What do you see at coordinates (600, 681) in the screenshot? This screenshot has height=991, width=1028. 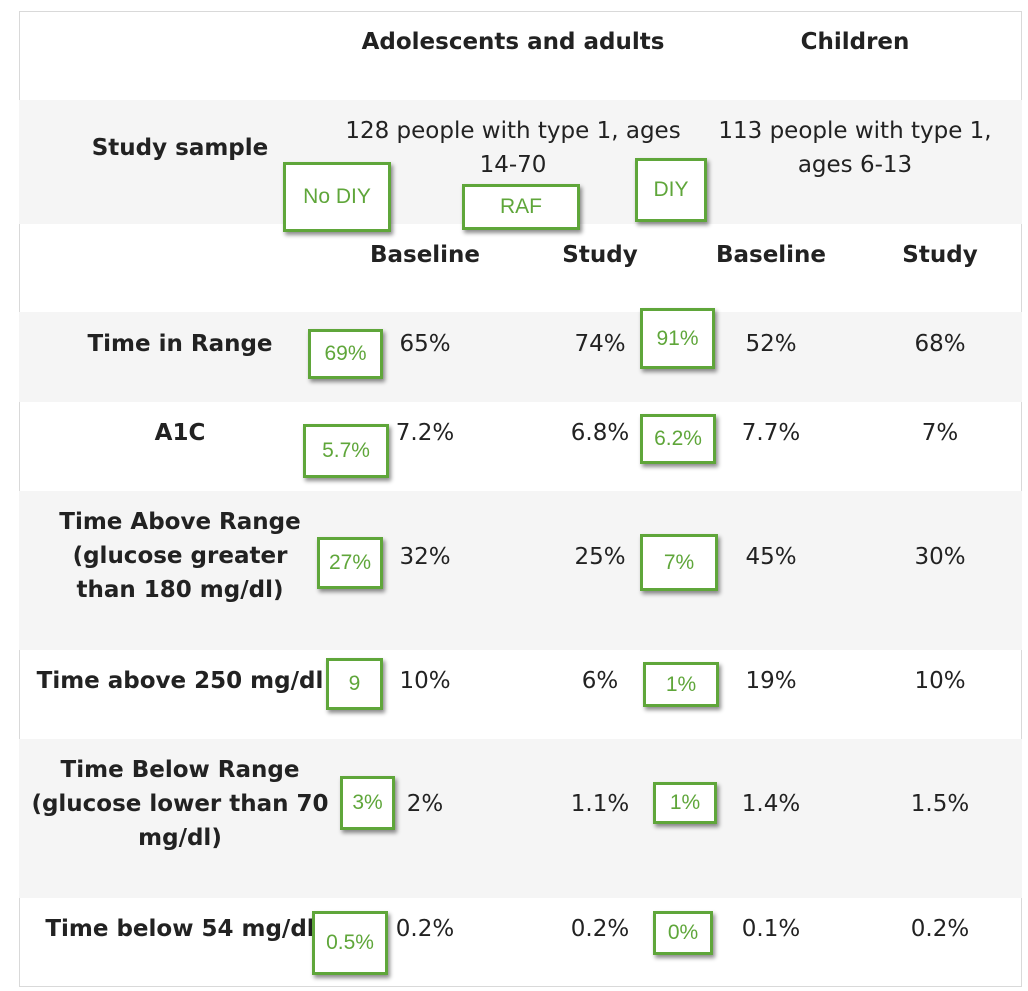 I see `cell-study-adults: 6%` at bounding box center [600, 681].